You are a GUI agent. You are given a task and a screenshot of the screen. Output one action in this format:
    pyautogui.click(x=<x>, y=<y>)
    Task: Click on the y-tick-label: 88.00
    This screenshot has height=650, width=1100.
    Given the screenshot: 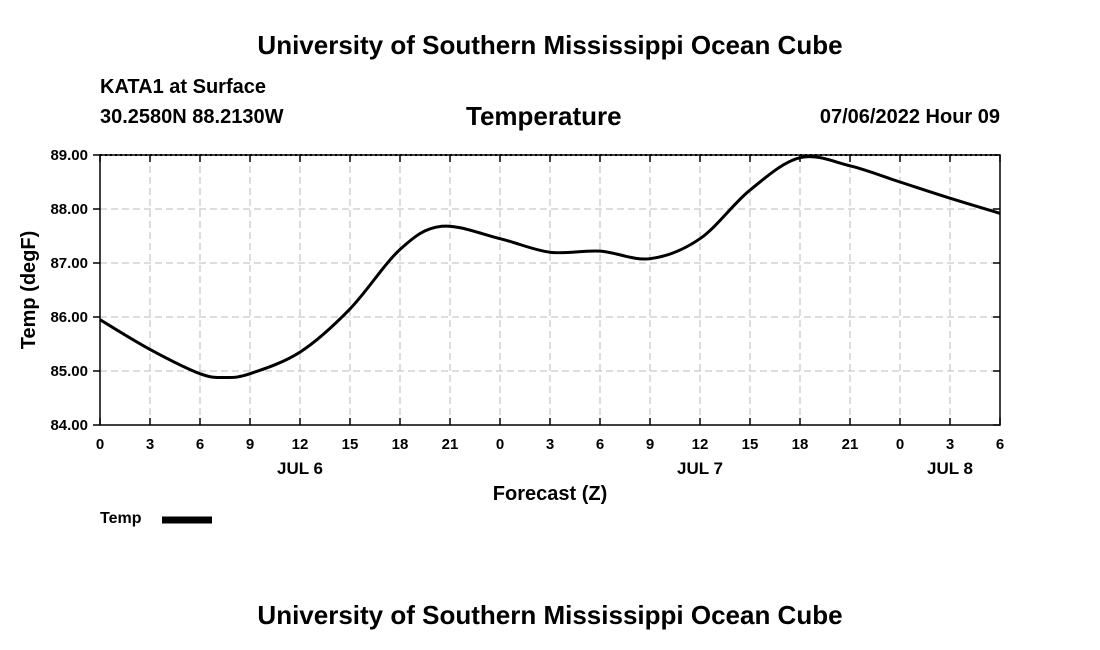 What is the action you would take?
    pyautogui.click(x=69, y=209)
    